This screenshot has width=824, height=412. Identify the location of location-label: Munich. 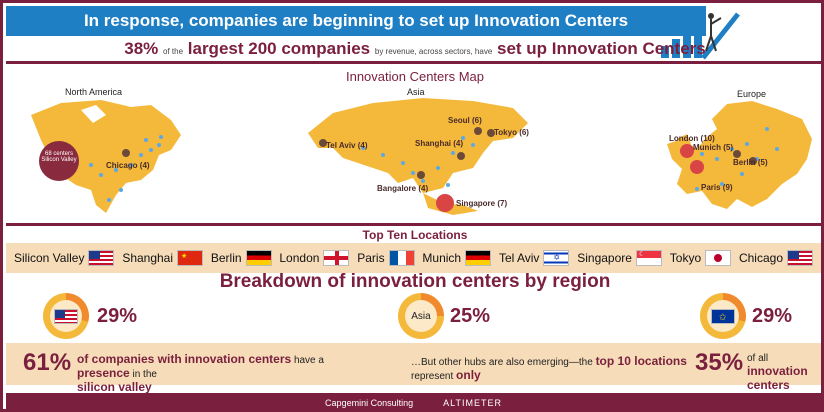
(442, 258).